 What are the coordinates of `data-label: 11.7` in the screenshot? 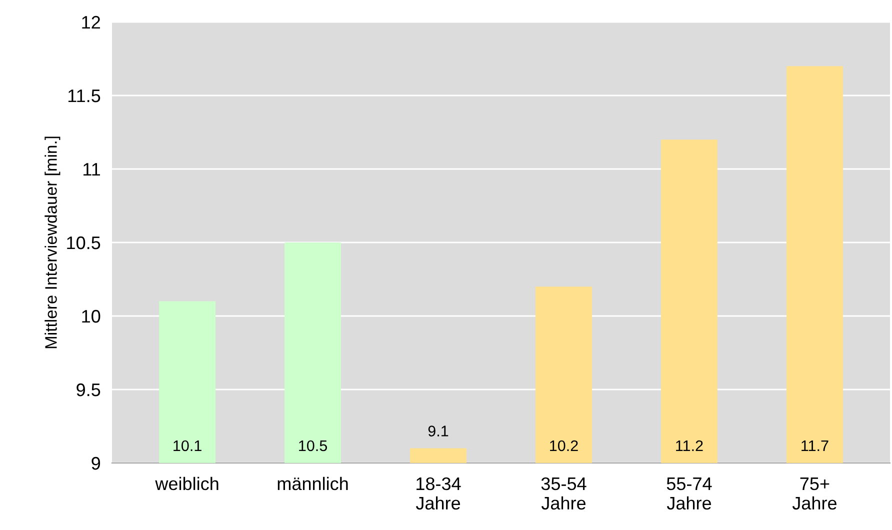 It's located at (815, 446).